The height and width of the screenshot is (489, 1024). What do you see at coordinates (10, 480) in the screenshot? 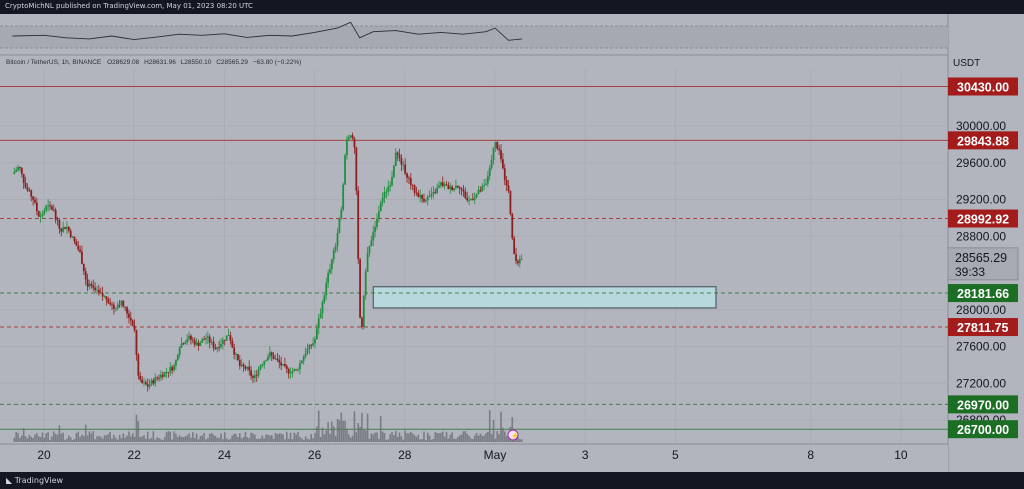
I see `tradingview-logo-icon: ◣` at bounding box center [10, 480].